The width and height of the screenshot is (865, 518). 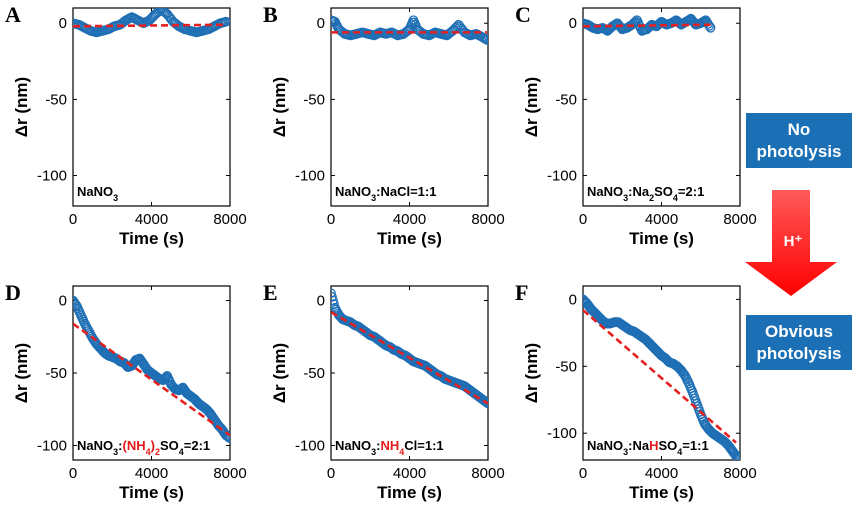 I want to click on panel-letter: A, so click(x=13, y=14).